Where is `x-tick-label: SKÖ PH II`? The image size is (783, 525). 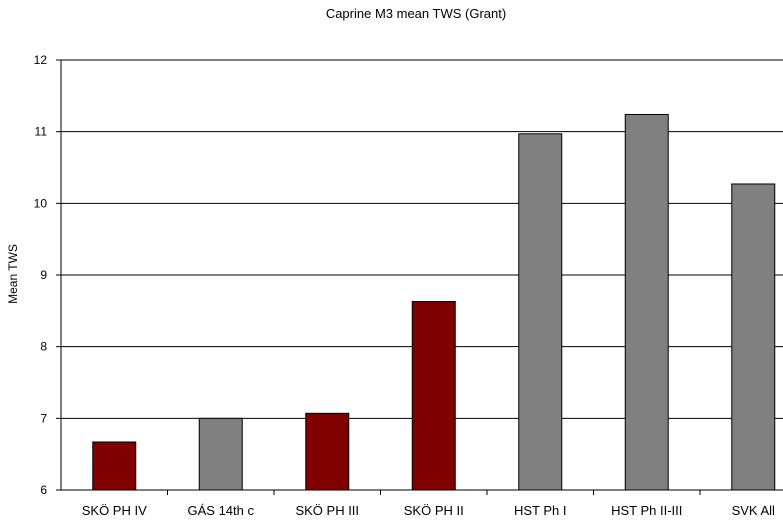
x-tick-label: SKÖ PH II is located at coordinates (434, 510).